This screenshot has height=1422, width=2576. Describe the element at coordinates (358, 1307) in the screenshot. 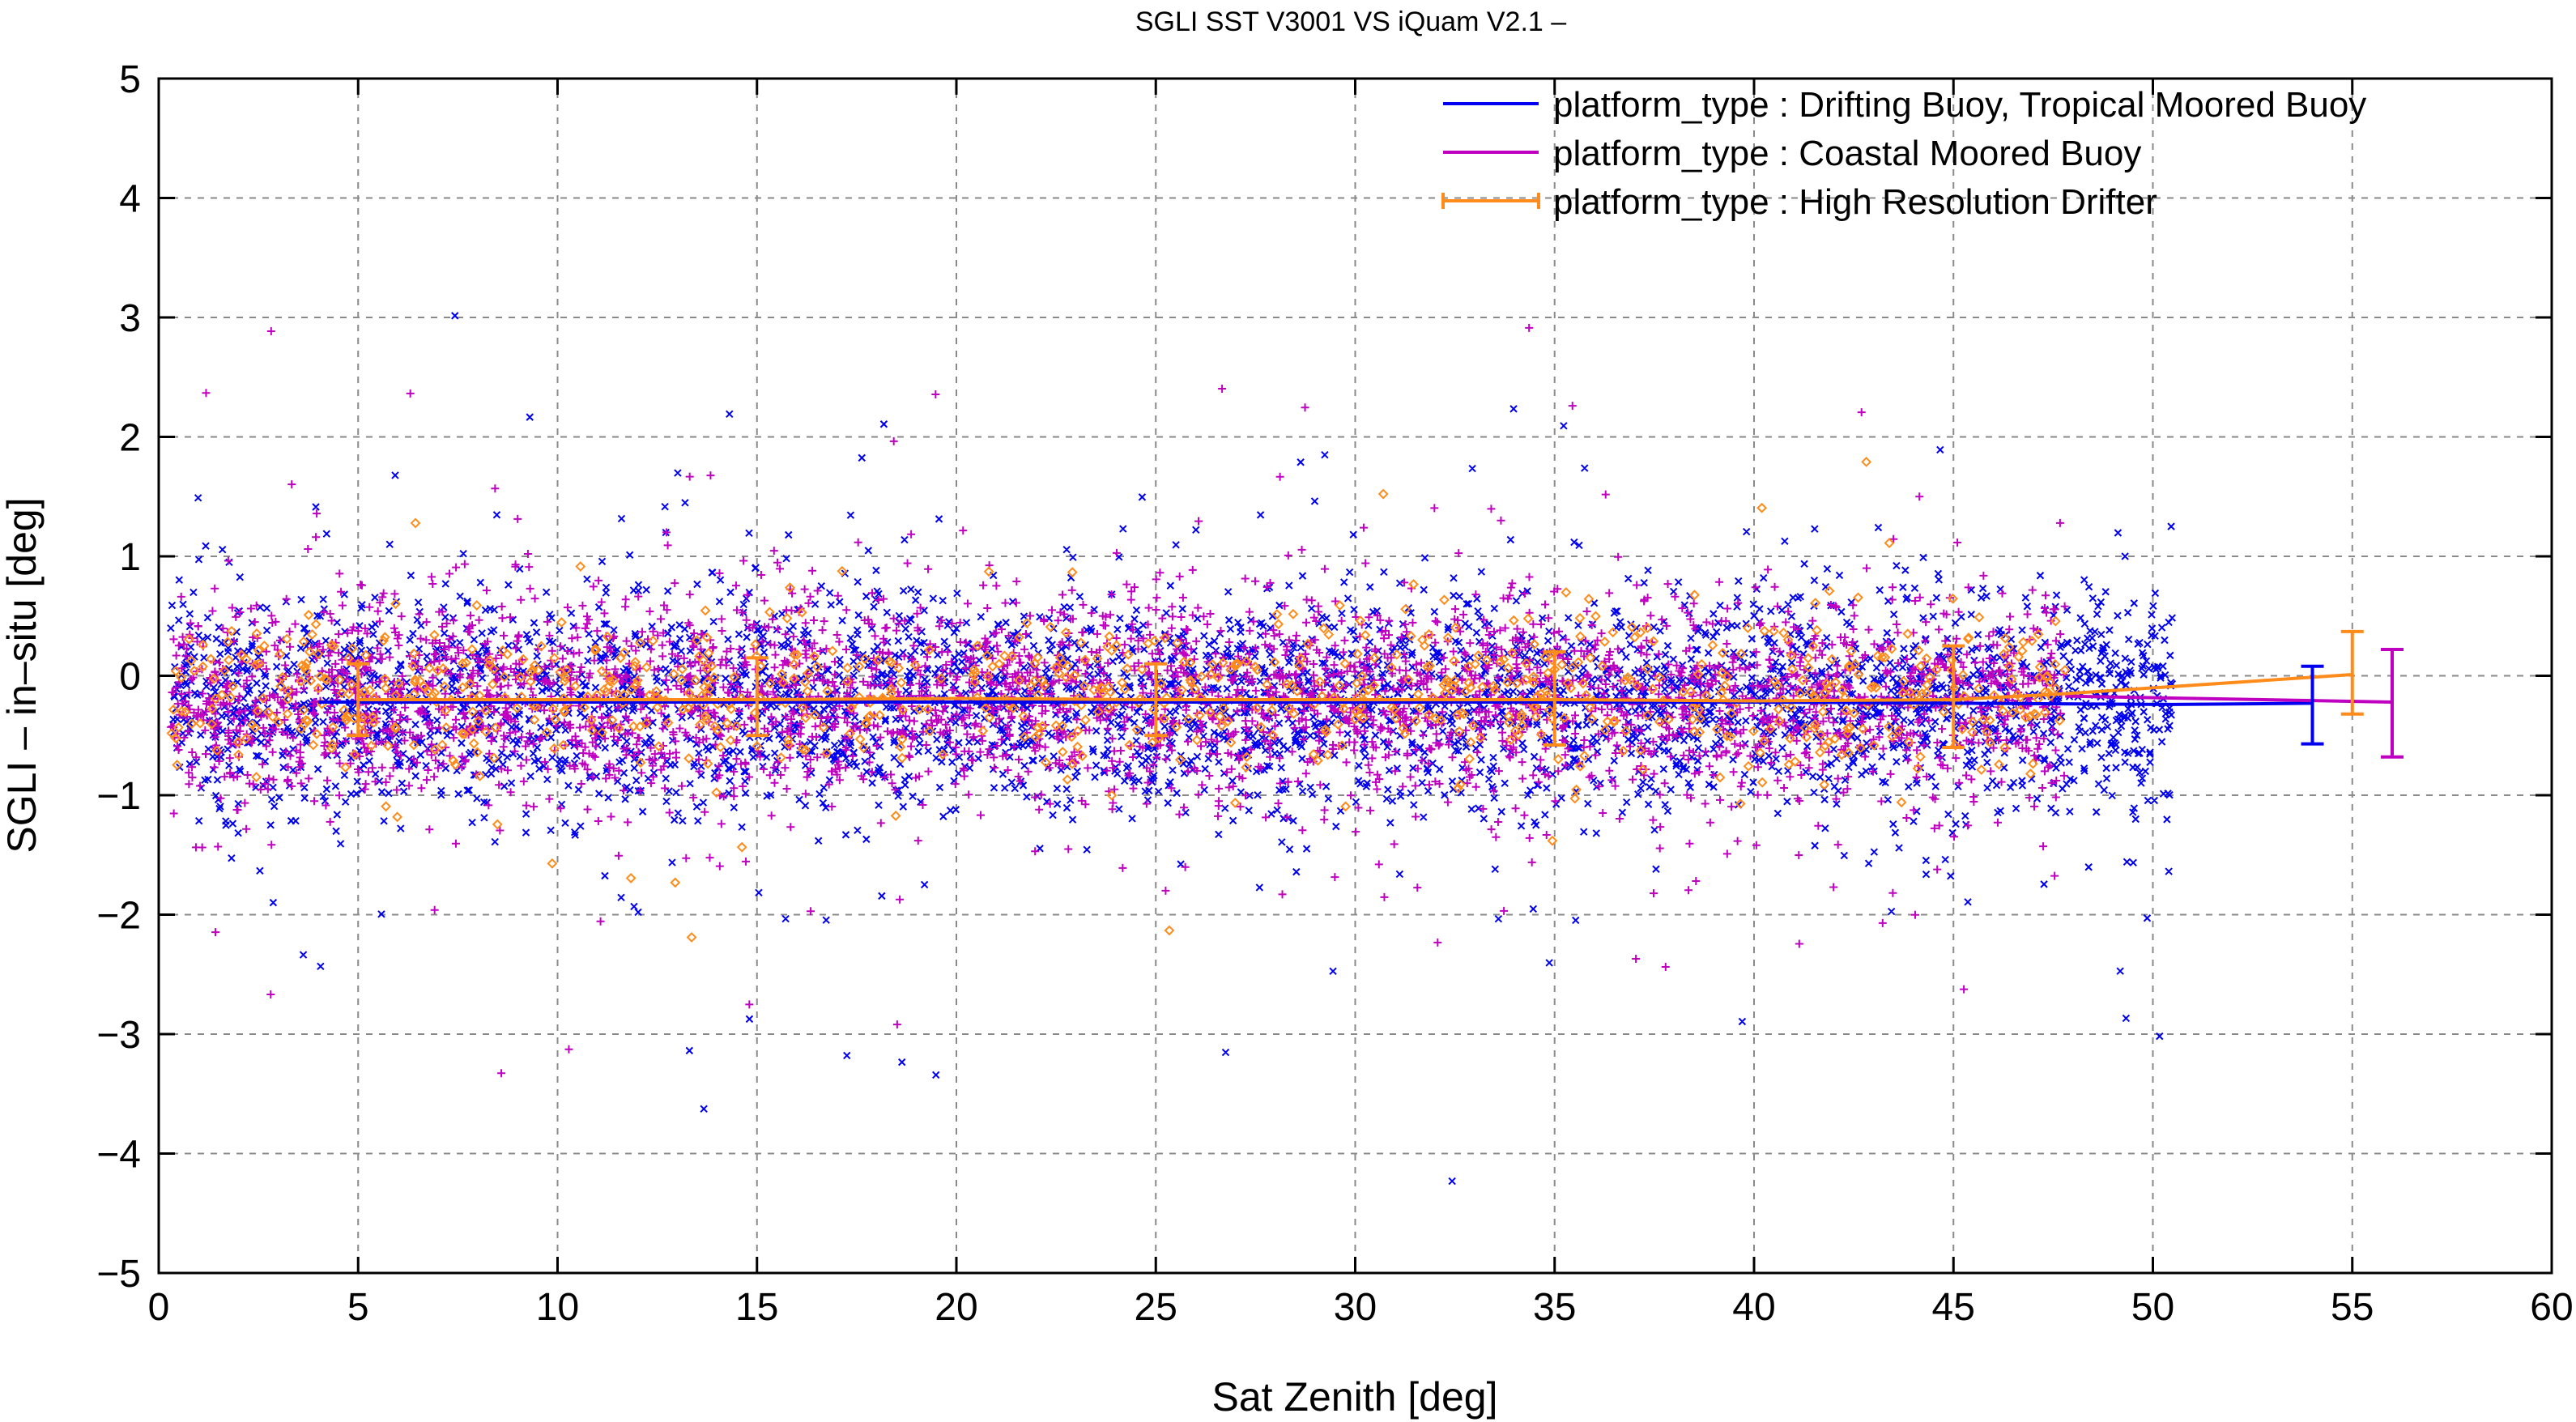

I see `x-tick-label: 5` at that location.